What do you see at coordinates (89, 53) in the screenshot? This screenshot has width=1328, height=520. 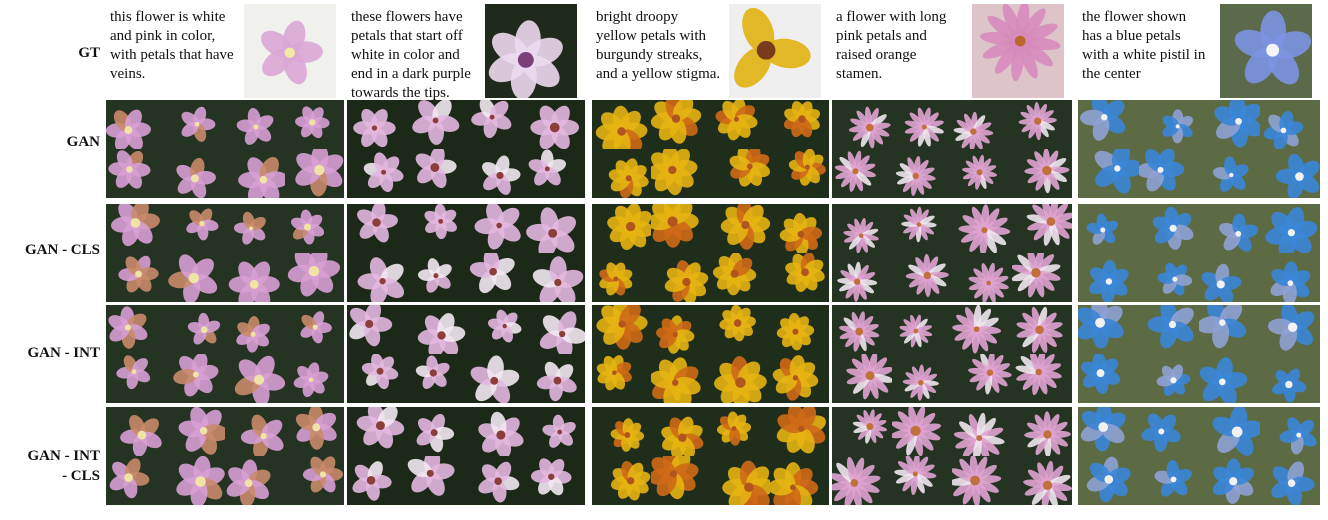 I see `row-label-gt: GT` at bounding box center [89, 53].